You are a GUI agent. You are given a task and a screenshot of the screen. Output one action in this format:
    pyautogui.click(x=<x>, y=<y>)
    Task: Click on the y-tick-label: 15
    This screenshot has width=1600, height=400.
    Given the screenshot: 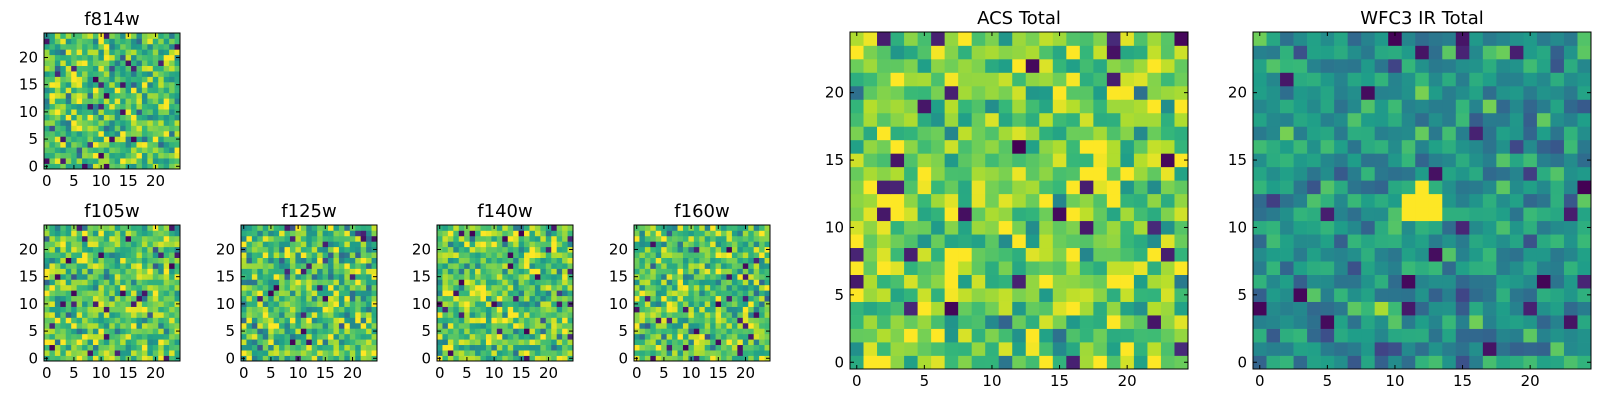 What is the action you would take?
    pyautogui.click(x=28, y=85)
    